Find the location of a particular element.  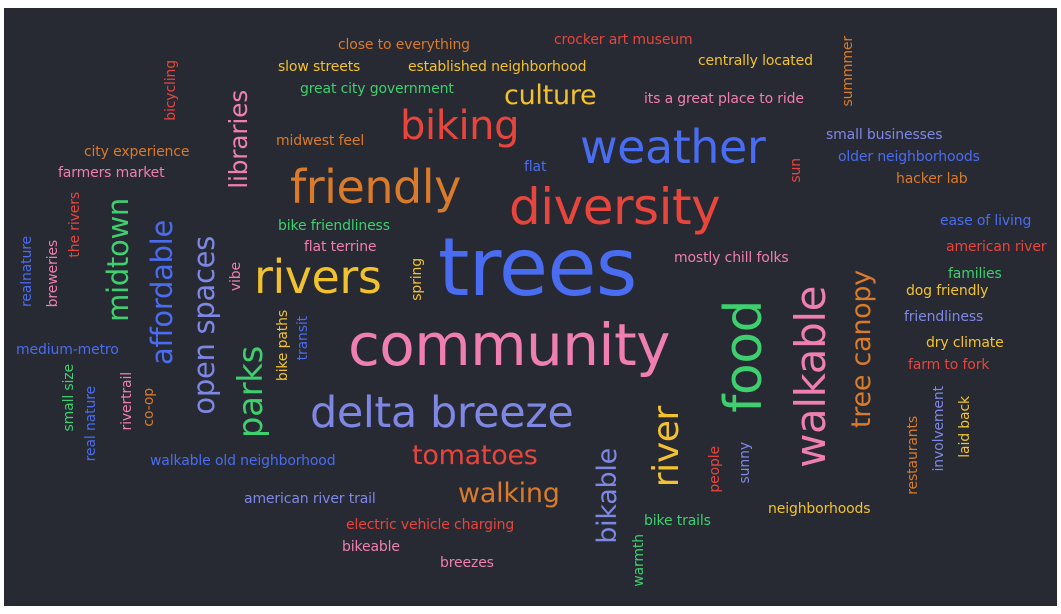

word-community: community is located at coordinates (509, 345).